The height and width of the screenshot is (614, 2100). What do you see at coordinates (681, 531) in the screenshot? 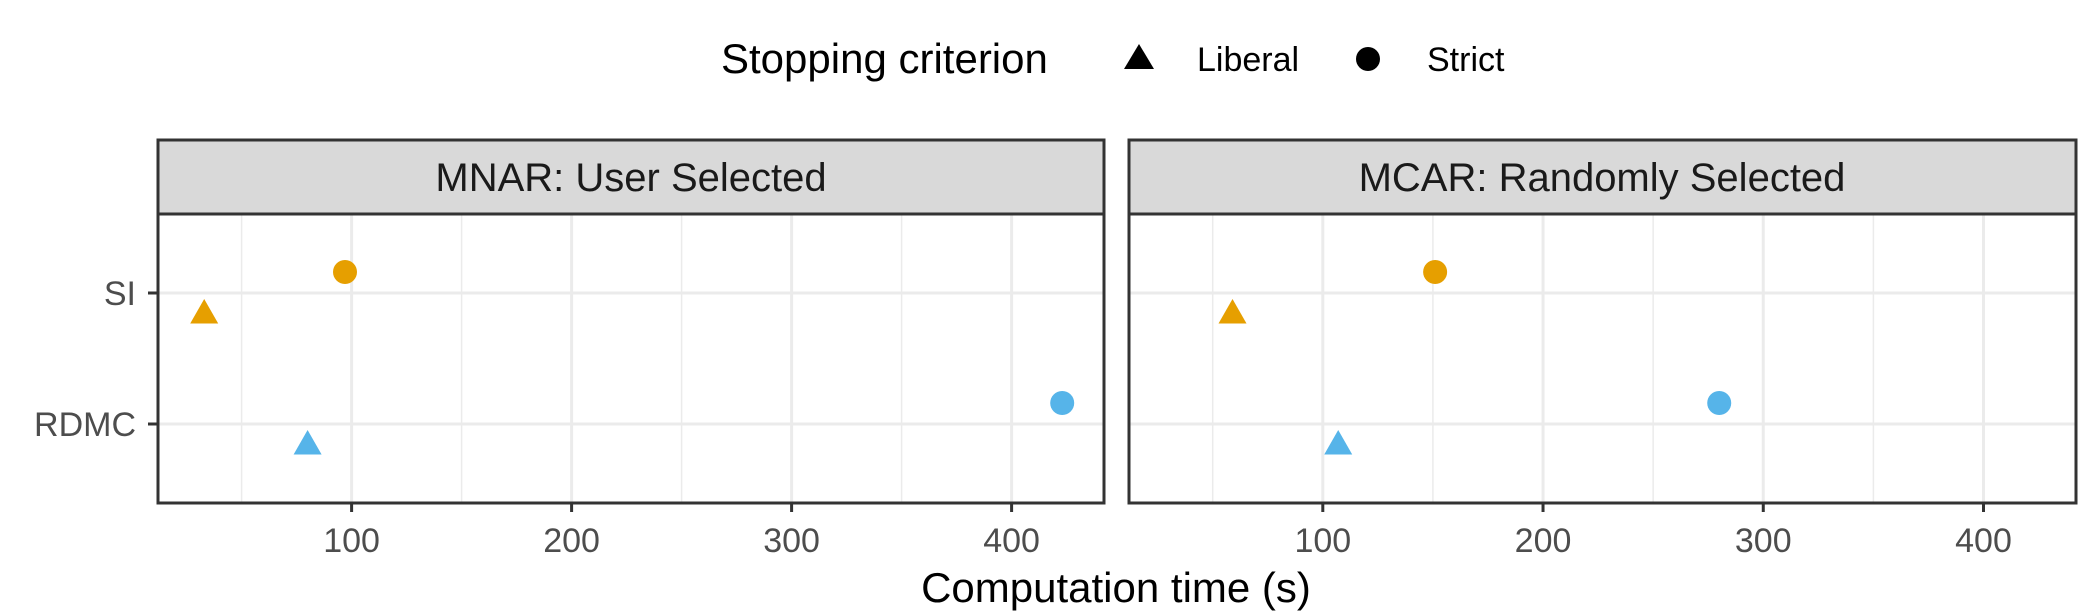
I see `x-axis-mnar: 100 200 300 400` at bounding box center [681, 531].